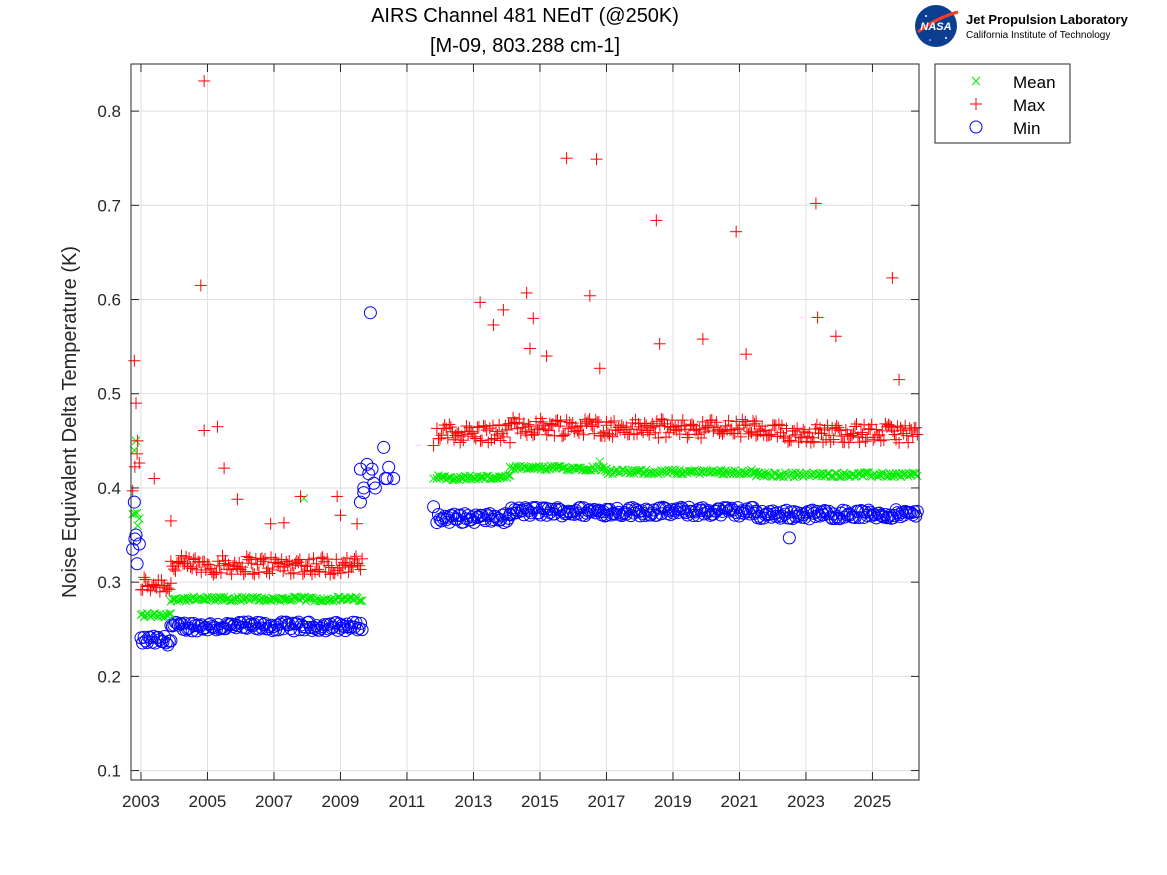 This screenshot has height=875, width=1167. Describe the element at coordinates (109, 441) in the screenshot. I see `y-axis-tick-labels: 0.1 0.2 0.3 0.4 0.5 0.6 0.7 0.8` at that location.